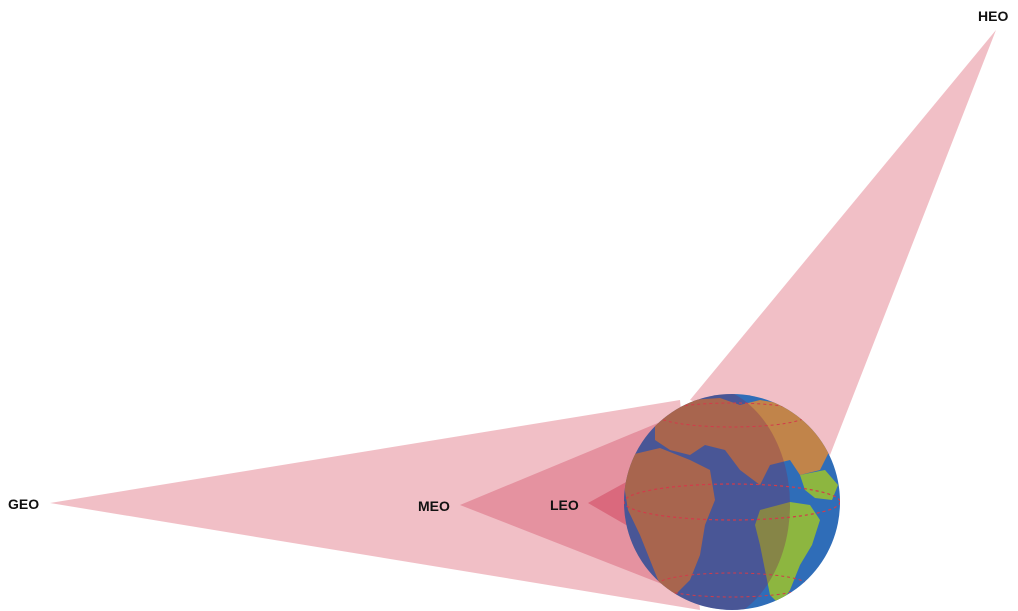 This screenshot has width=1018, height=611. What do you see at coordinates (993, 16) in the screenshot?
I see `heo-label: HEO` at bounding box center [993, 16].